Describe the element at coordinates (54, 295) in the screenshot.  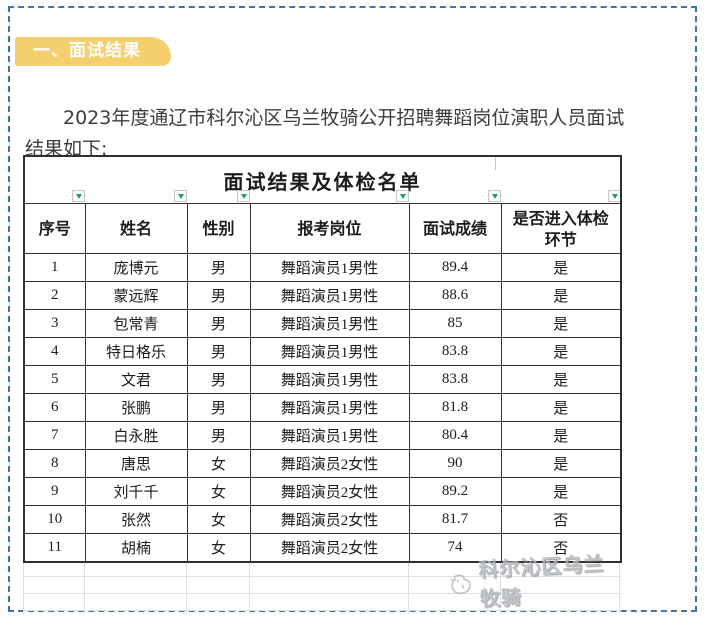
I see `table-cell: 2` at that location.